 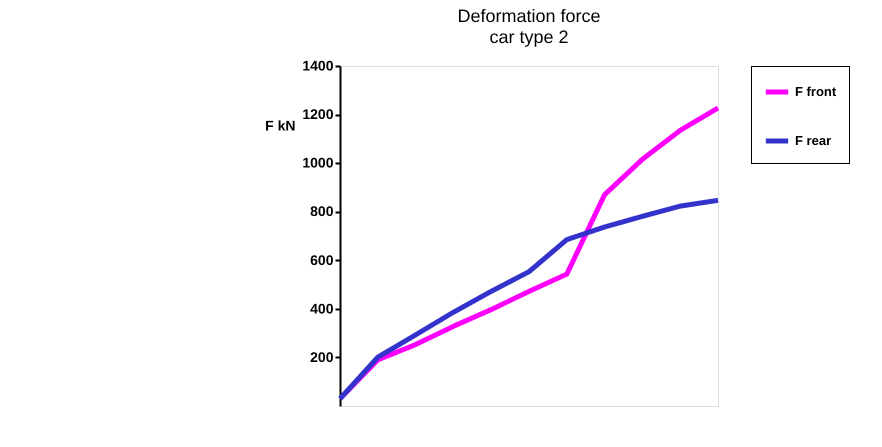 I want to click on y-tick-label: 200, so click(x=322, y=356).